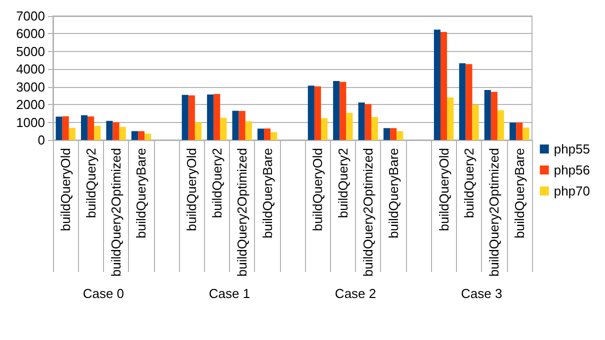  I want to click on y-tick-label: 3000, so click(30, 86).